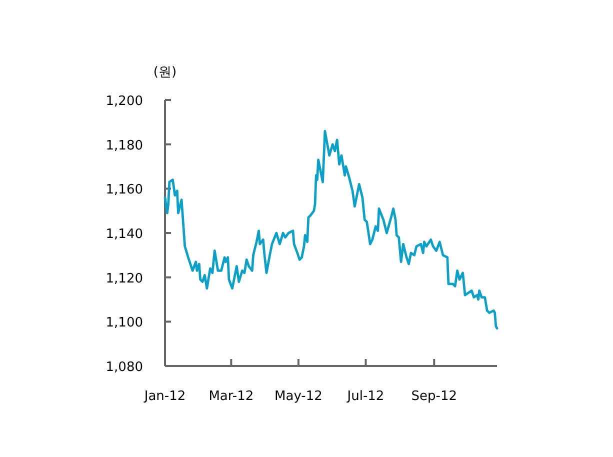  I want to click on y-tick-label: 1,120, so click(124, 278).